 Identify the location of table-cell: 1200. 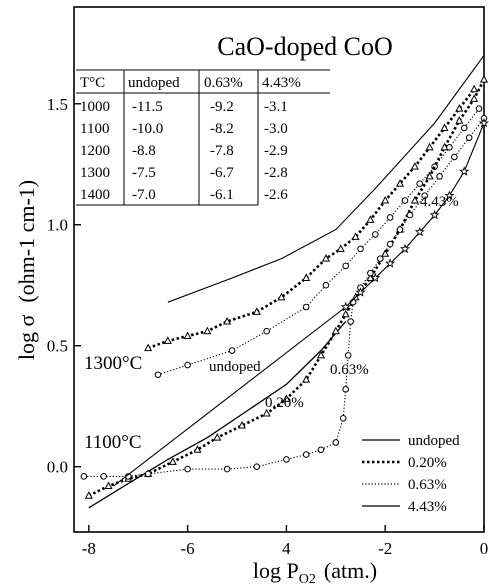
(95, 151).